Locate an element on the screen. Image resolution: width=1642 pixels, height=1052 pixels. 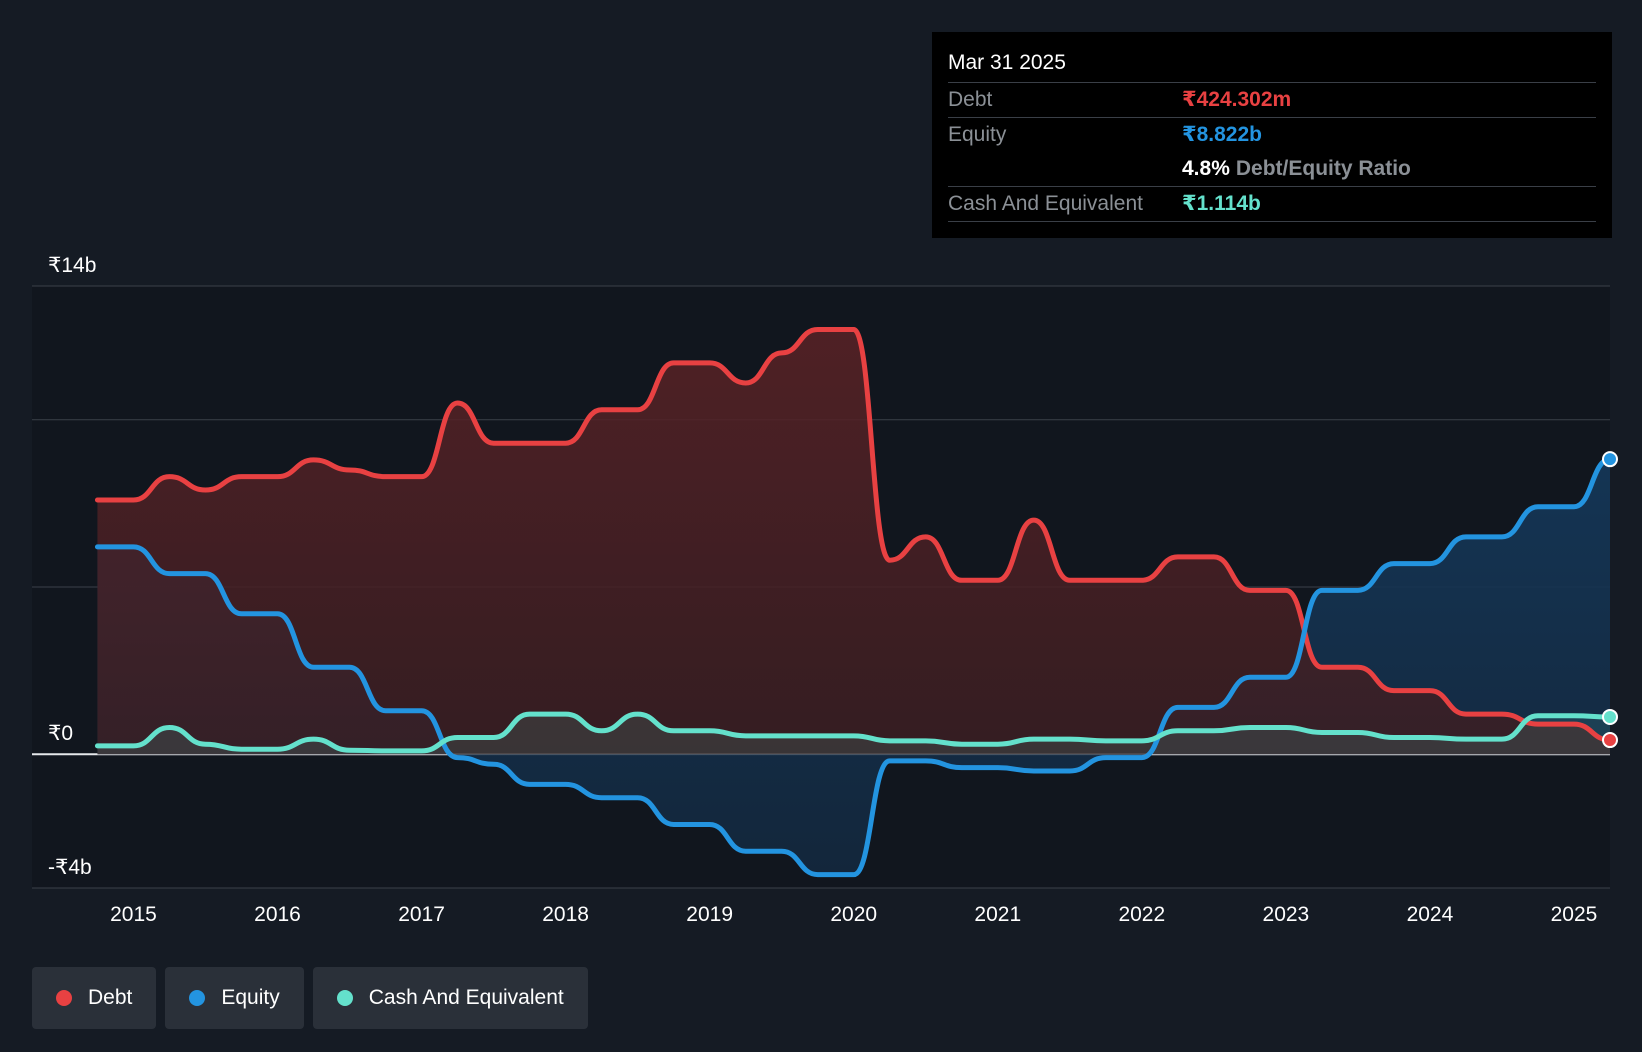
legend-item-equity: Equity is located at coordinates (234, 998).